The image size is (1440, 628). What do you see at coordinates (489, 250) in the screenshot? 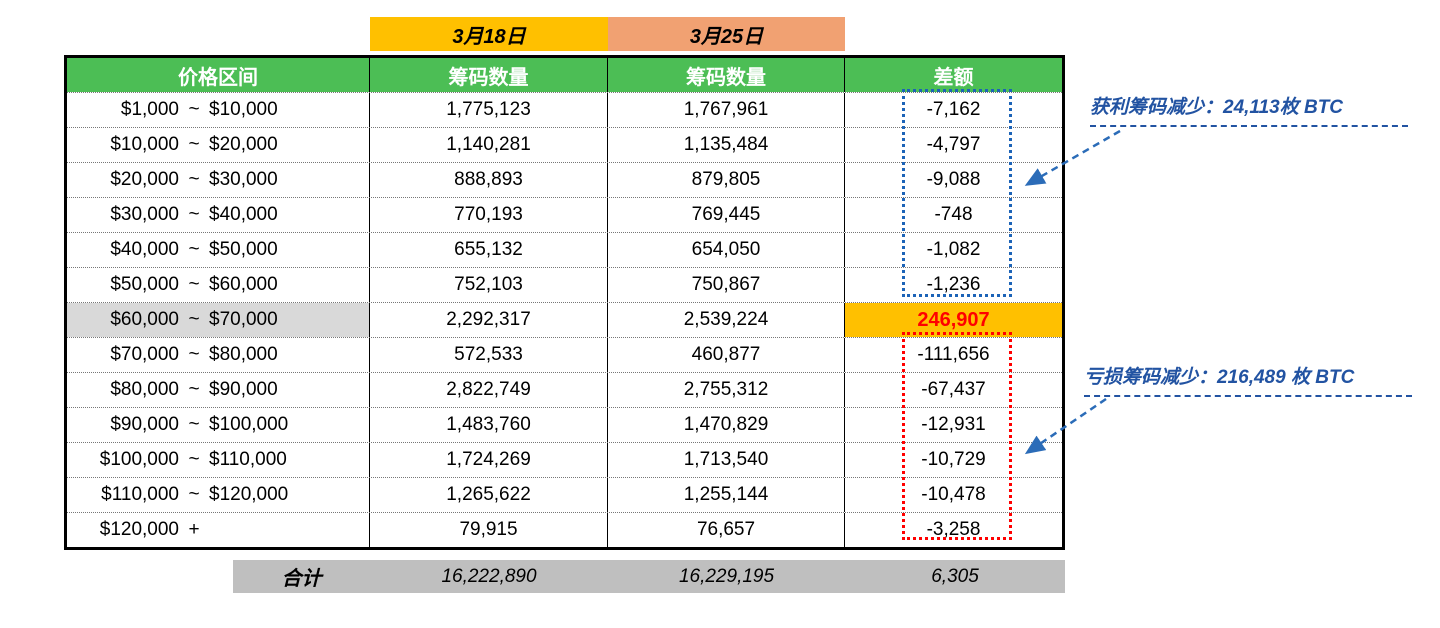
I see `chips-mar18-cell: 655,132` at bounding box center [489, 250].